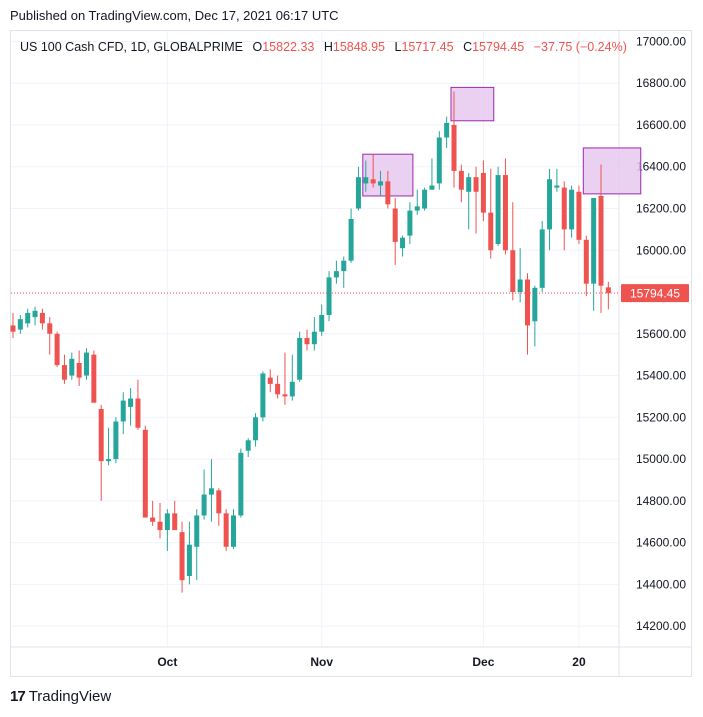  Describe the element at coordinates (288, 47) in the screenshot. I see `legend-open: 15822.33` at that location.